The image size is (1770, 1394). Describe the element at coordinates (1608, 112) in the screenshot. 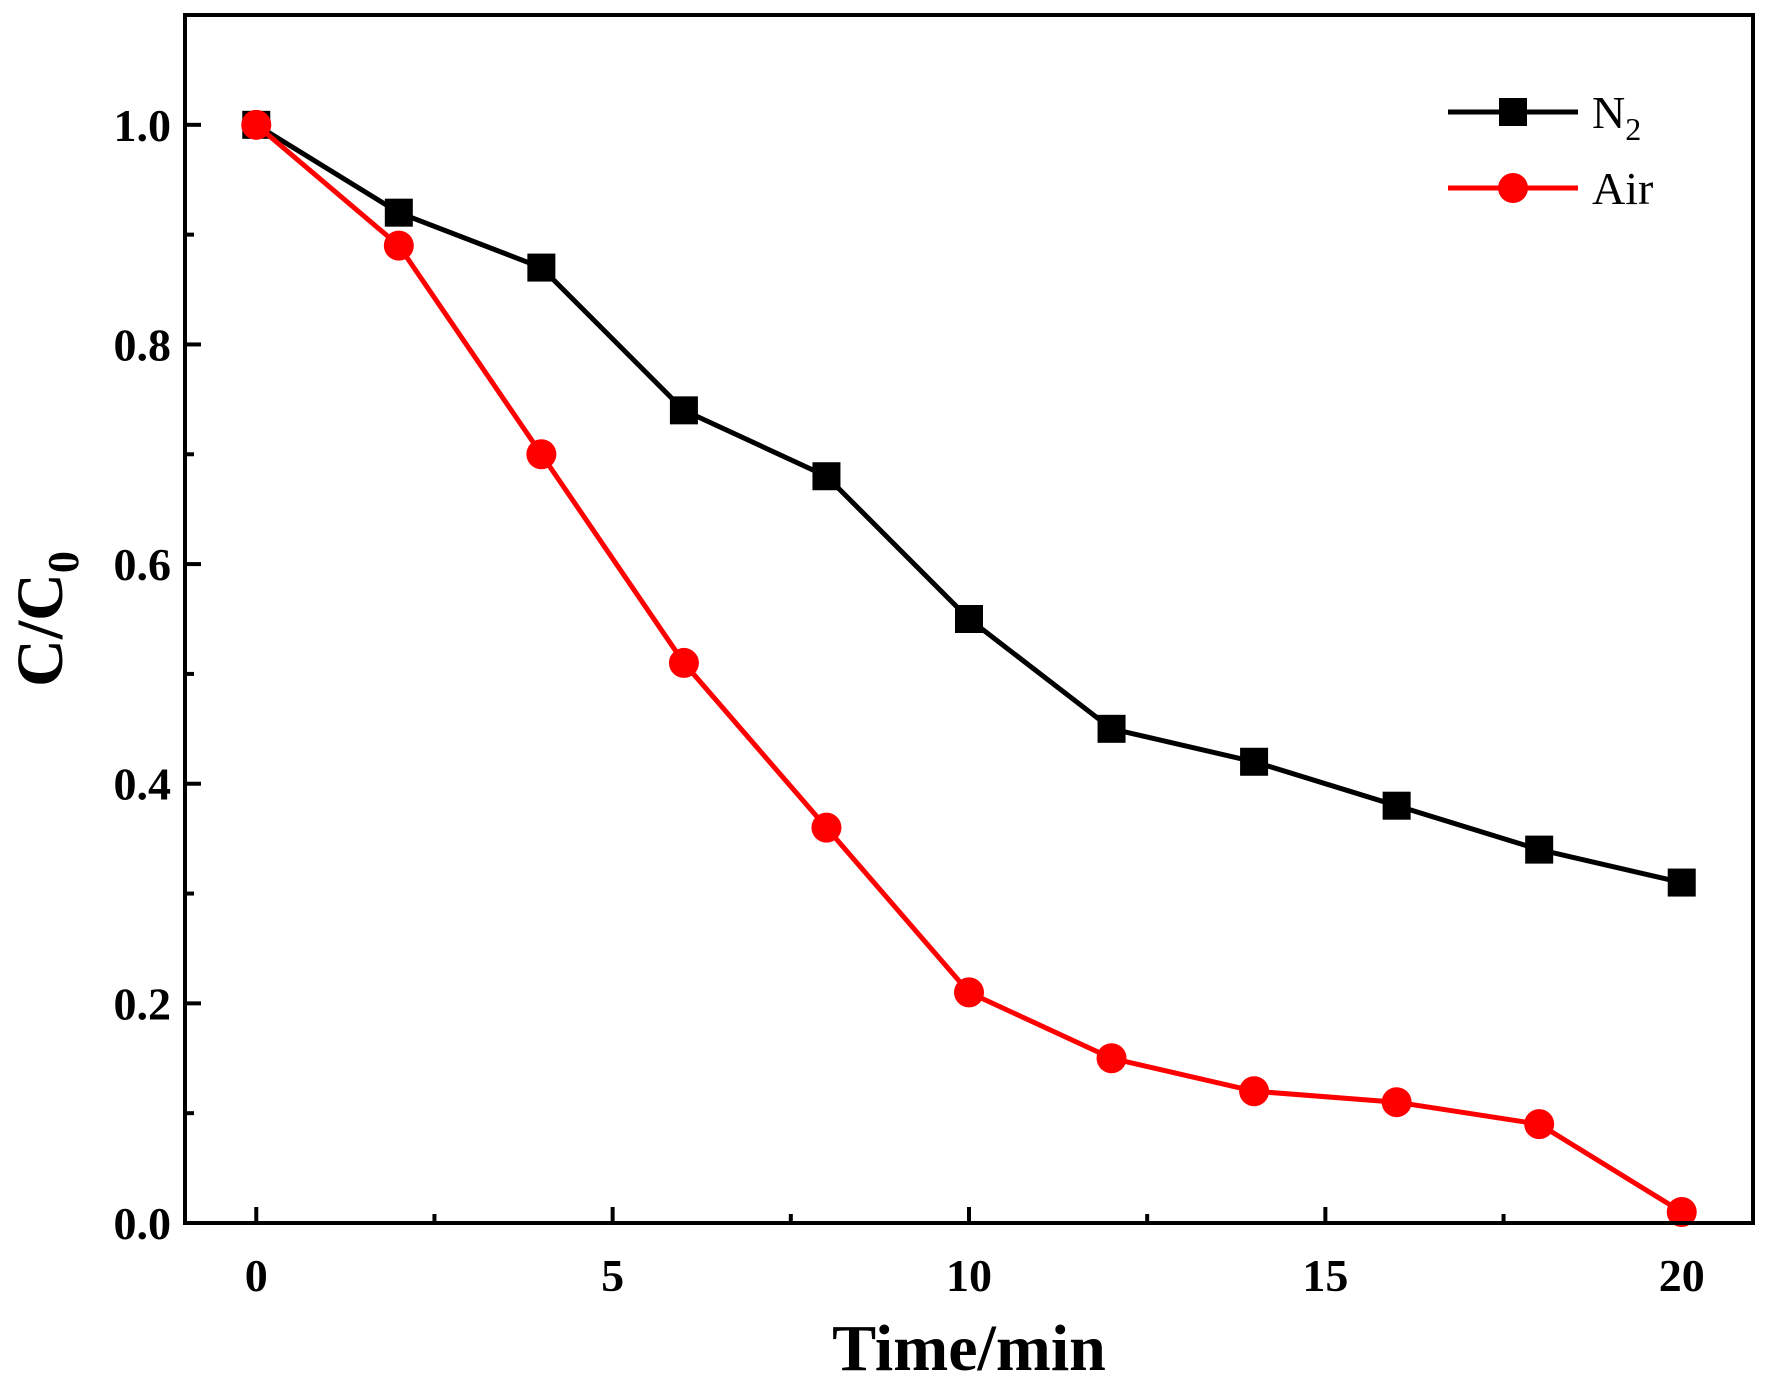

I see `legend-label-main: N` at that location.